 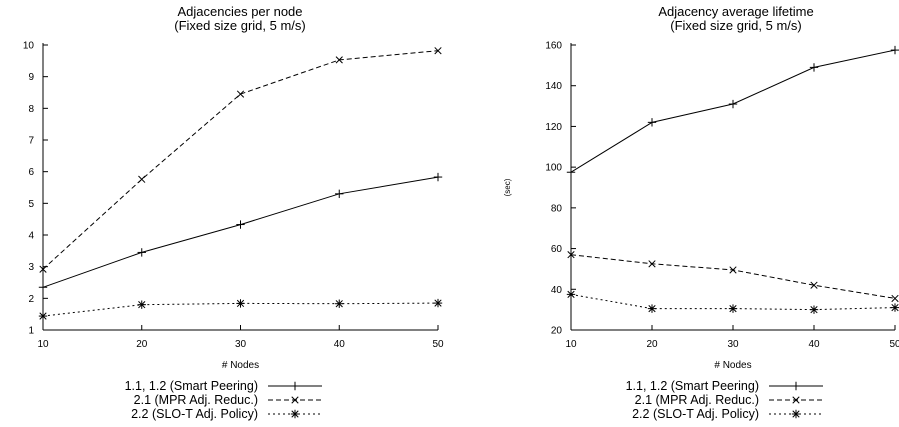 What do you see at coordinates (31, 204) in the screenshot?
I see `y-tick-label: 5` at bounding box center [31, 204].